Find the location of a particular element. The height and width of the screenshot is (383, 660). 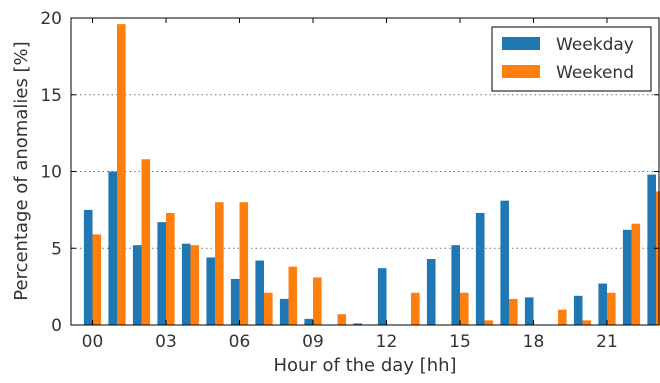

legend-swatch-weekday is located at coordinates (521, 43).